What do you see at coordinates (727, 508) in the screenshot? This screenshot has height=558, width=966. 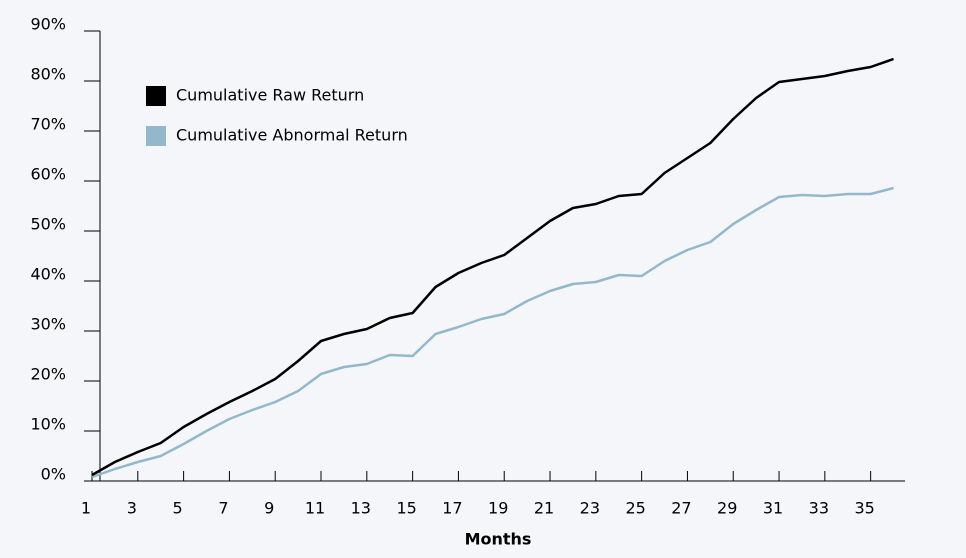 I see `x-tick-label: 29` at bounding box center [727, 508].